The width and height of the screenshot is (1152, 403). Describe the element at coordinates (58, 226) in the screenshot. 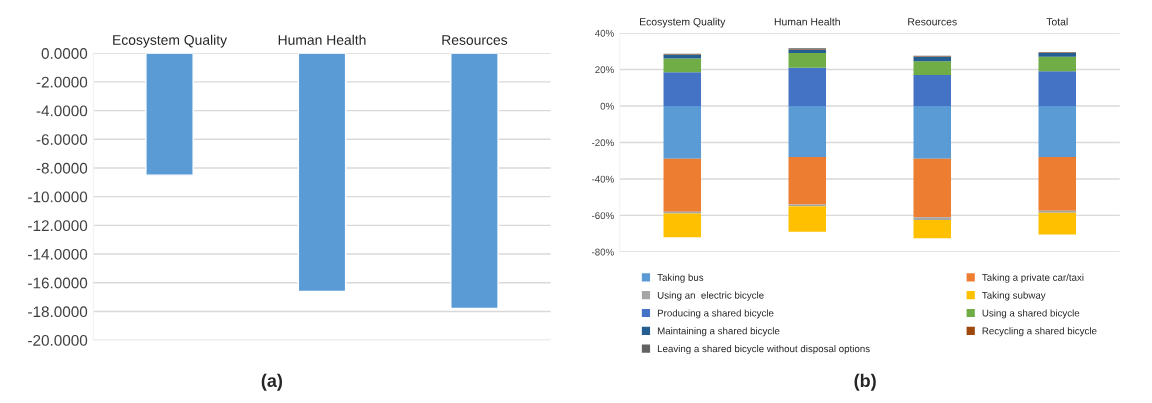

I see `y-tick-label: -12.0000` at that location.